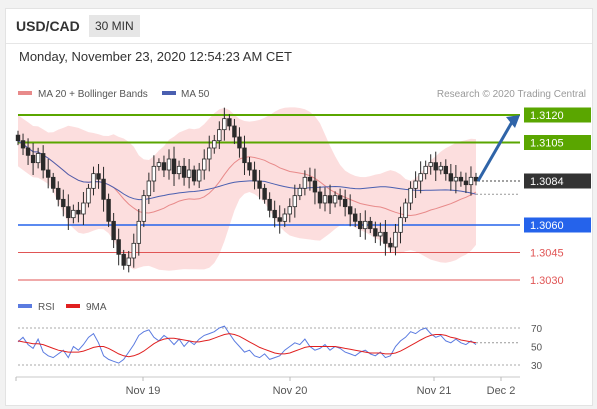 The image size is (597, 409). Describe the element at coordinates (195, 94) in the screenshot. I see `ma50-legend-label: MA 50` at that location.